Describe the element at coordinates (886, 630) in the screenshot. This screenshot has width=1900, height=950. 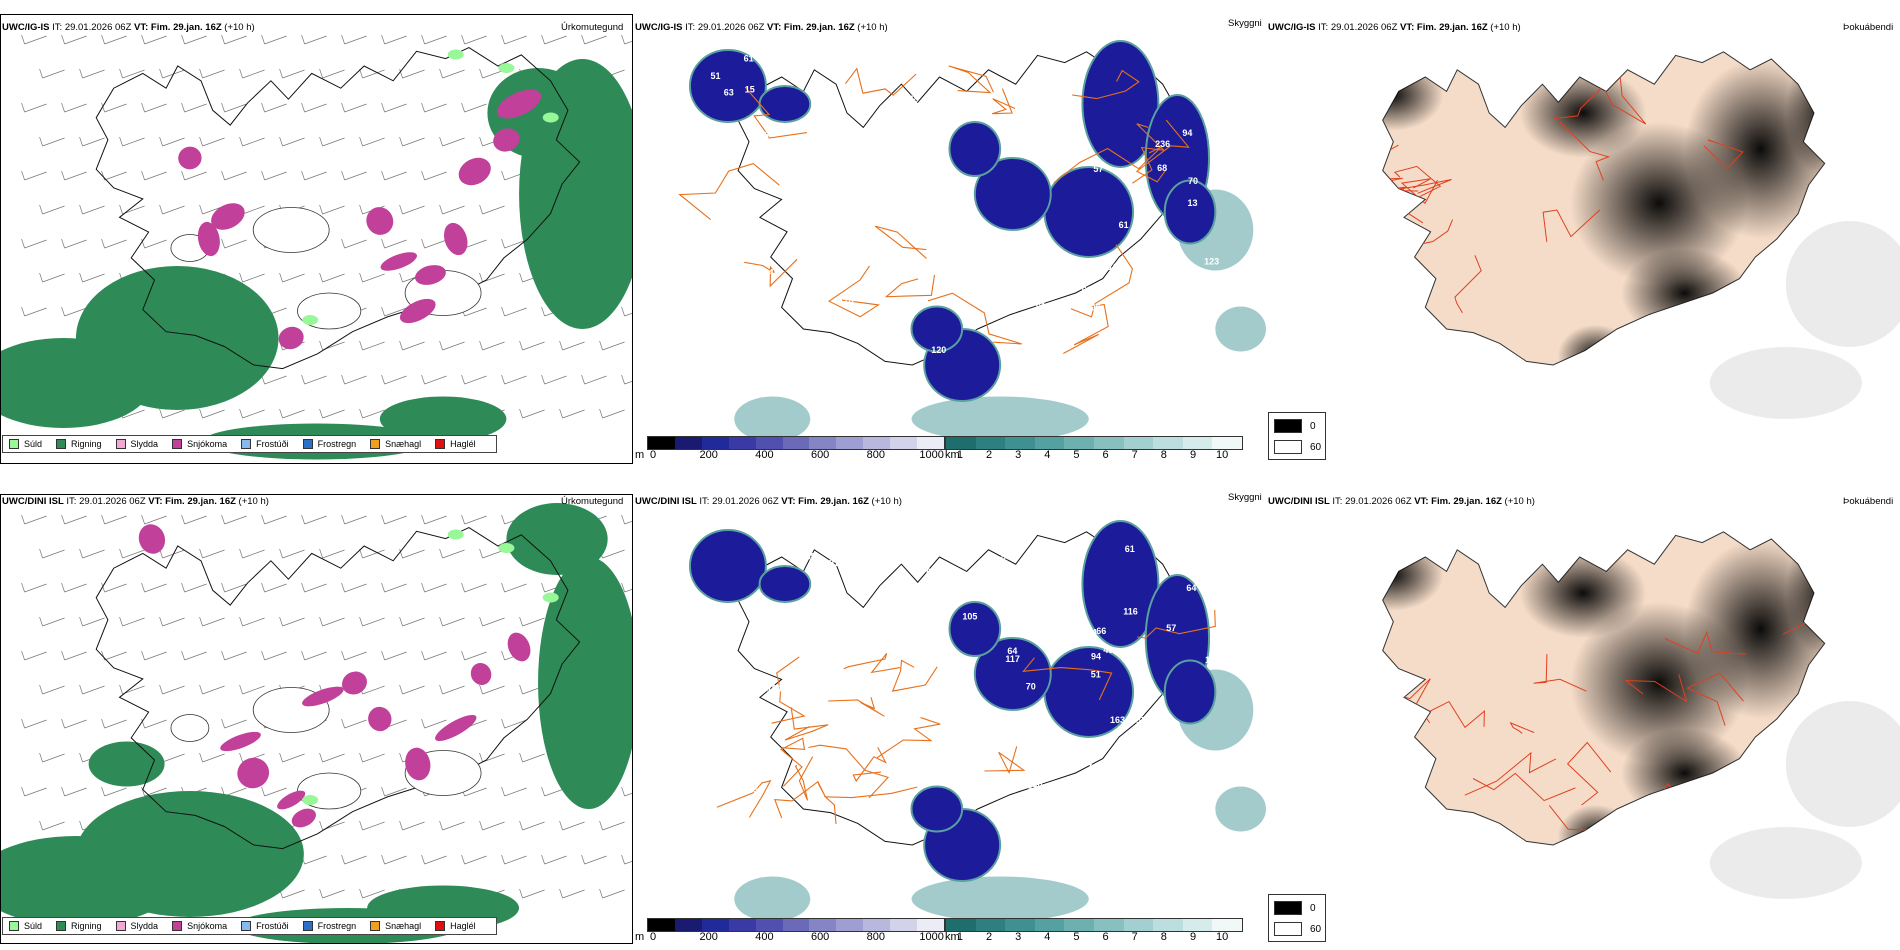
I see `elevation-value-label: 52` at that location.